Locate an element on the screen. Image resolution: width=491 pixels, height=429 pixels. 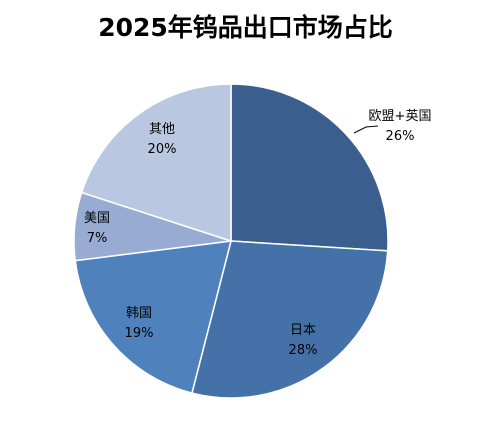
slice-percent-label: 20% is located at coordinates (162, 149).